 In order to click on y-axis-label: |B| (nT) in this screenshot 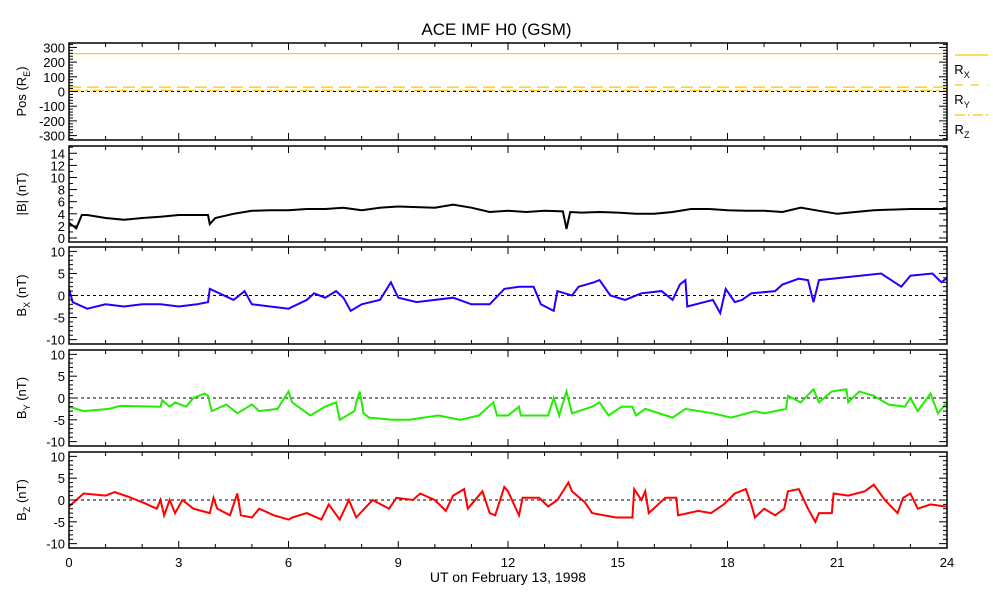, I will do `click(21, 194)`.